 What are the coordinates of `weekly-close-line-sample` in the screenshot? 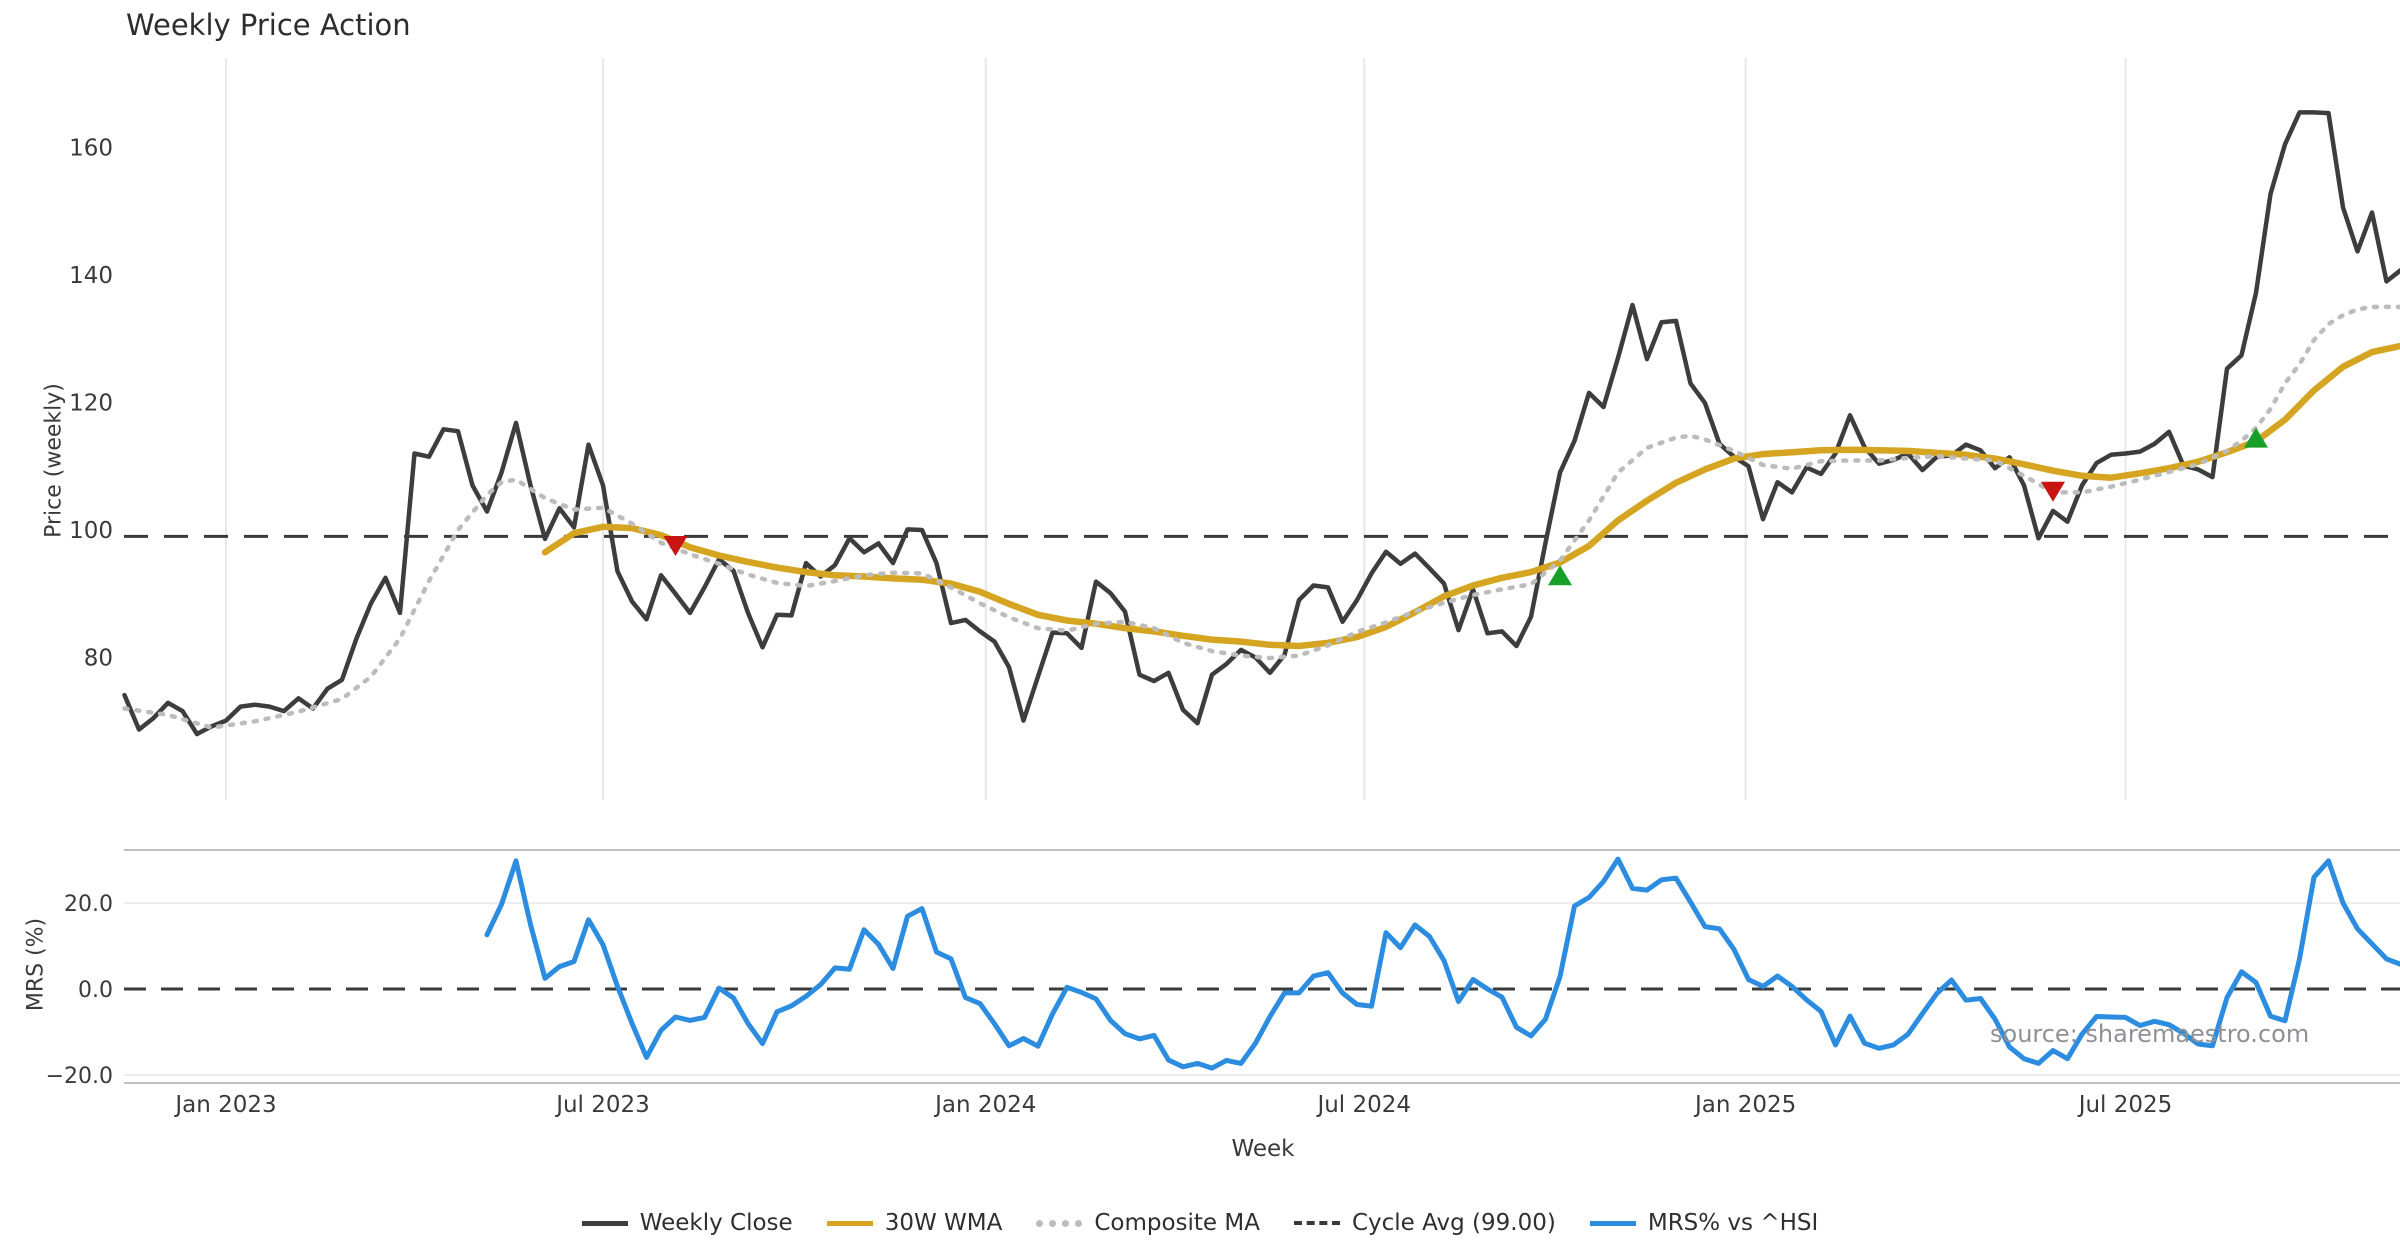 It's located at (604, 1223).